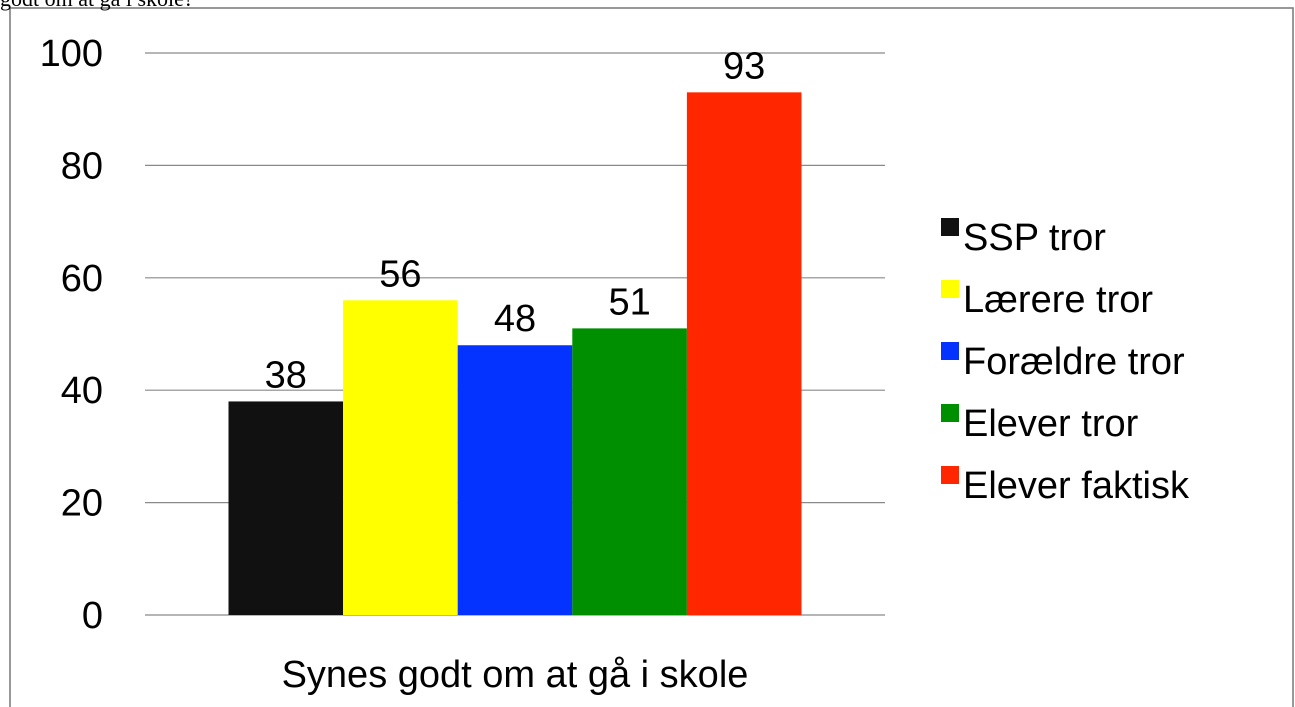 The height and width of the screenshot is (707, 1295). I want to click on value-label: 93, so click(744, 66).